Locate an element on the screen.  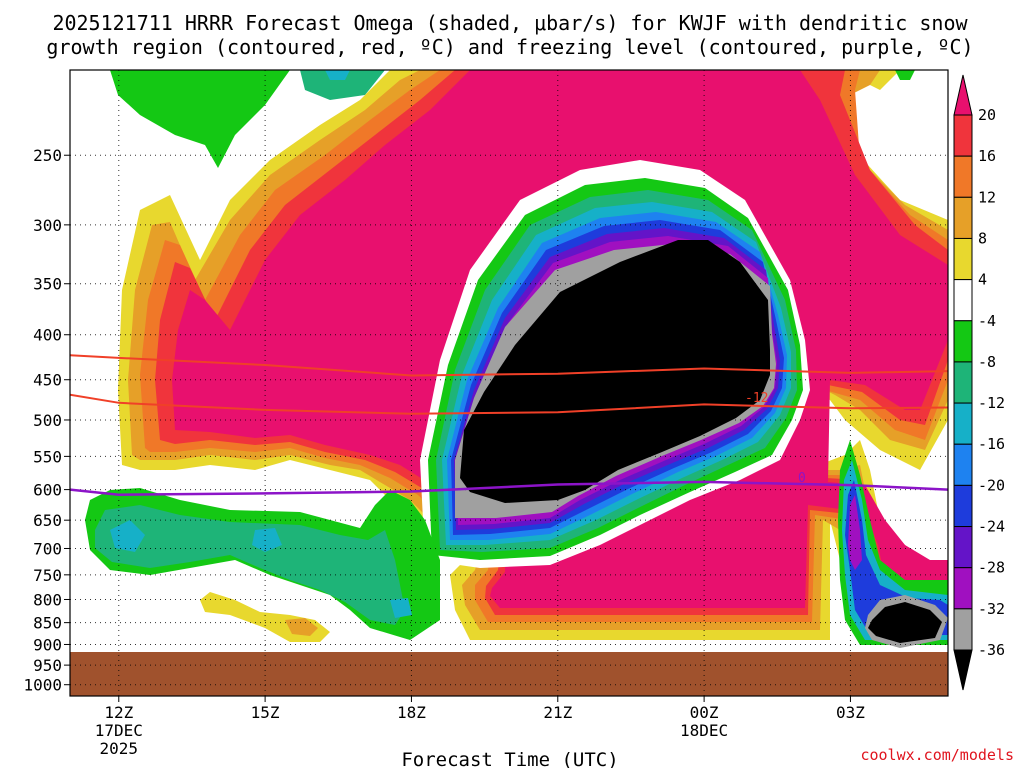
colorbar-level-label: 12 is located at coordinates (987, 197).